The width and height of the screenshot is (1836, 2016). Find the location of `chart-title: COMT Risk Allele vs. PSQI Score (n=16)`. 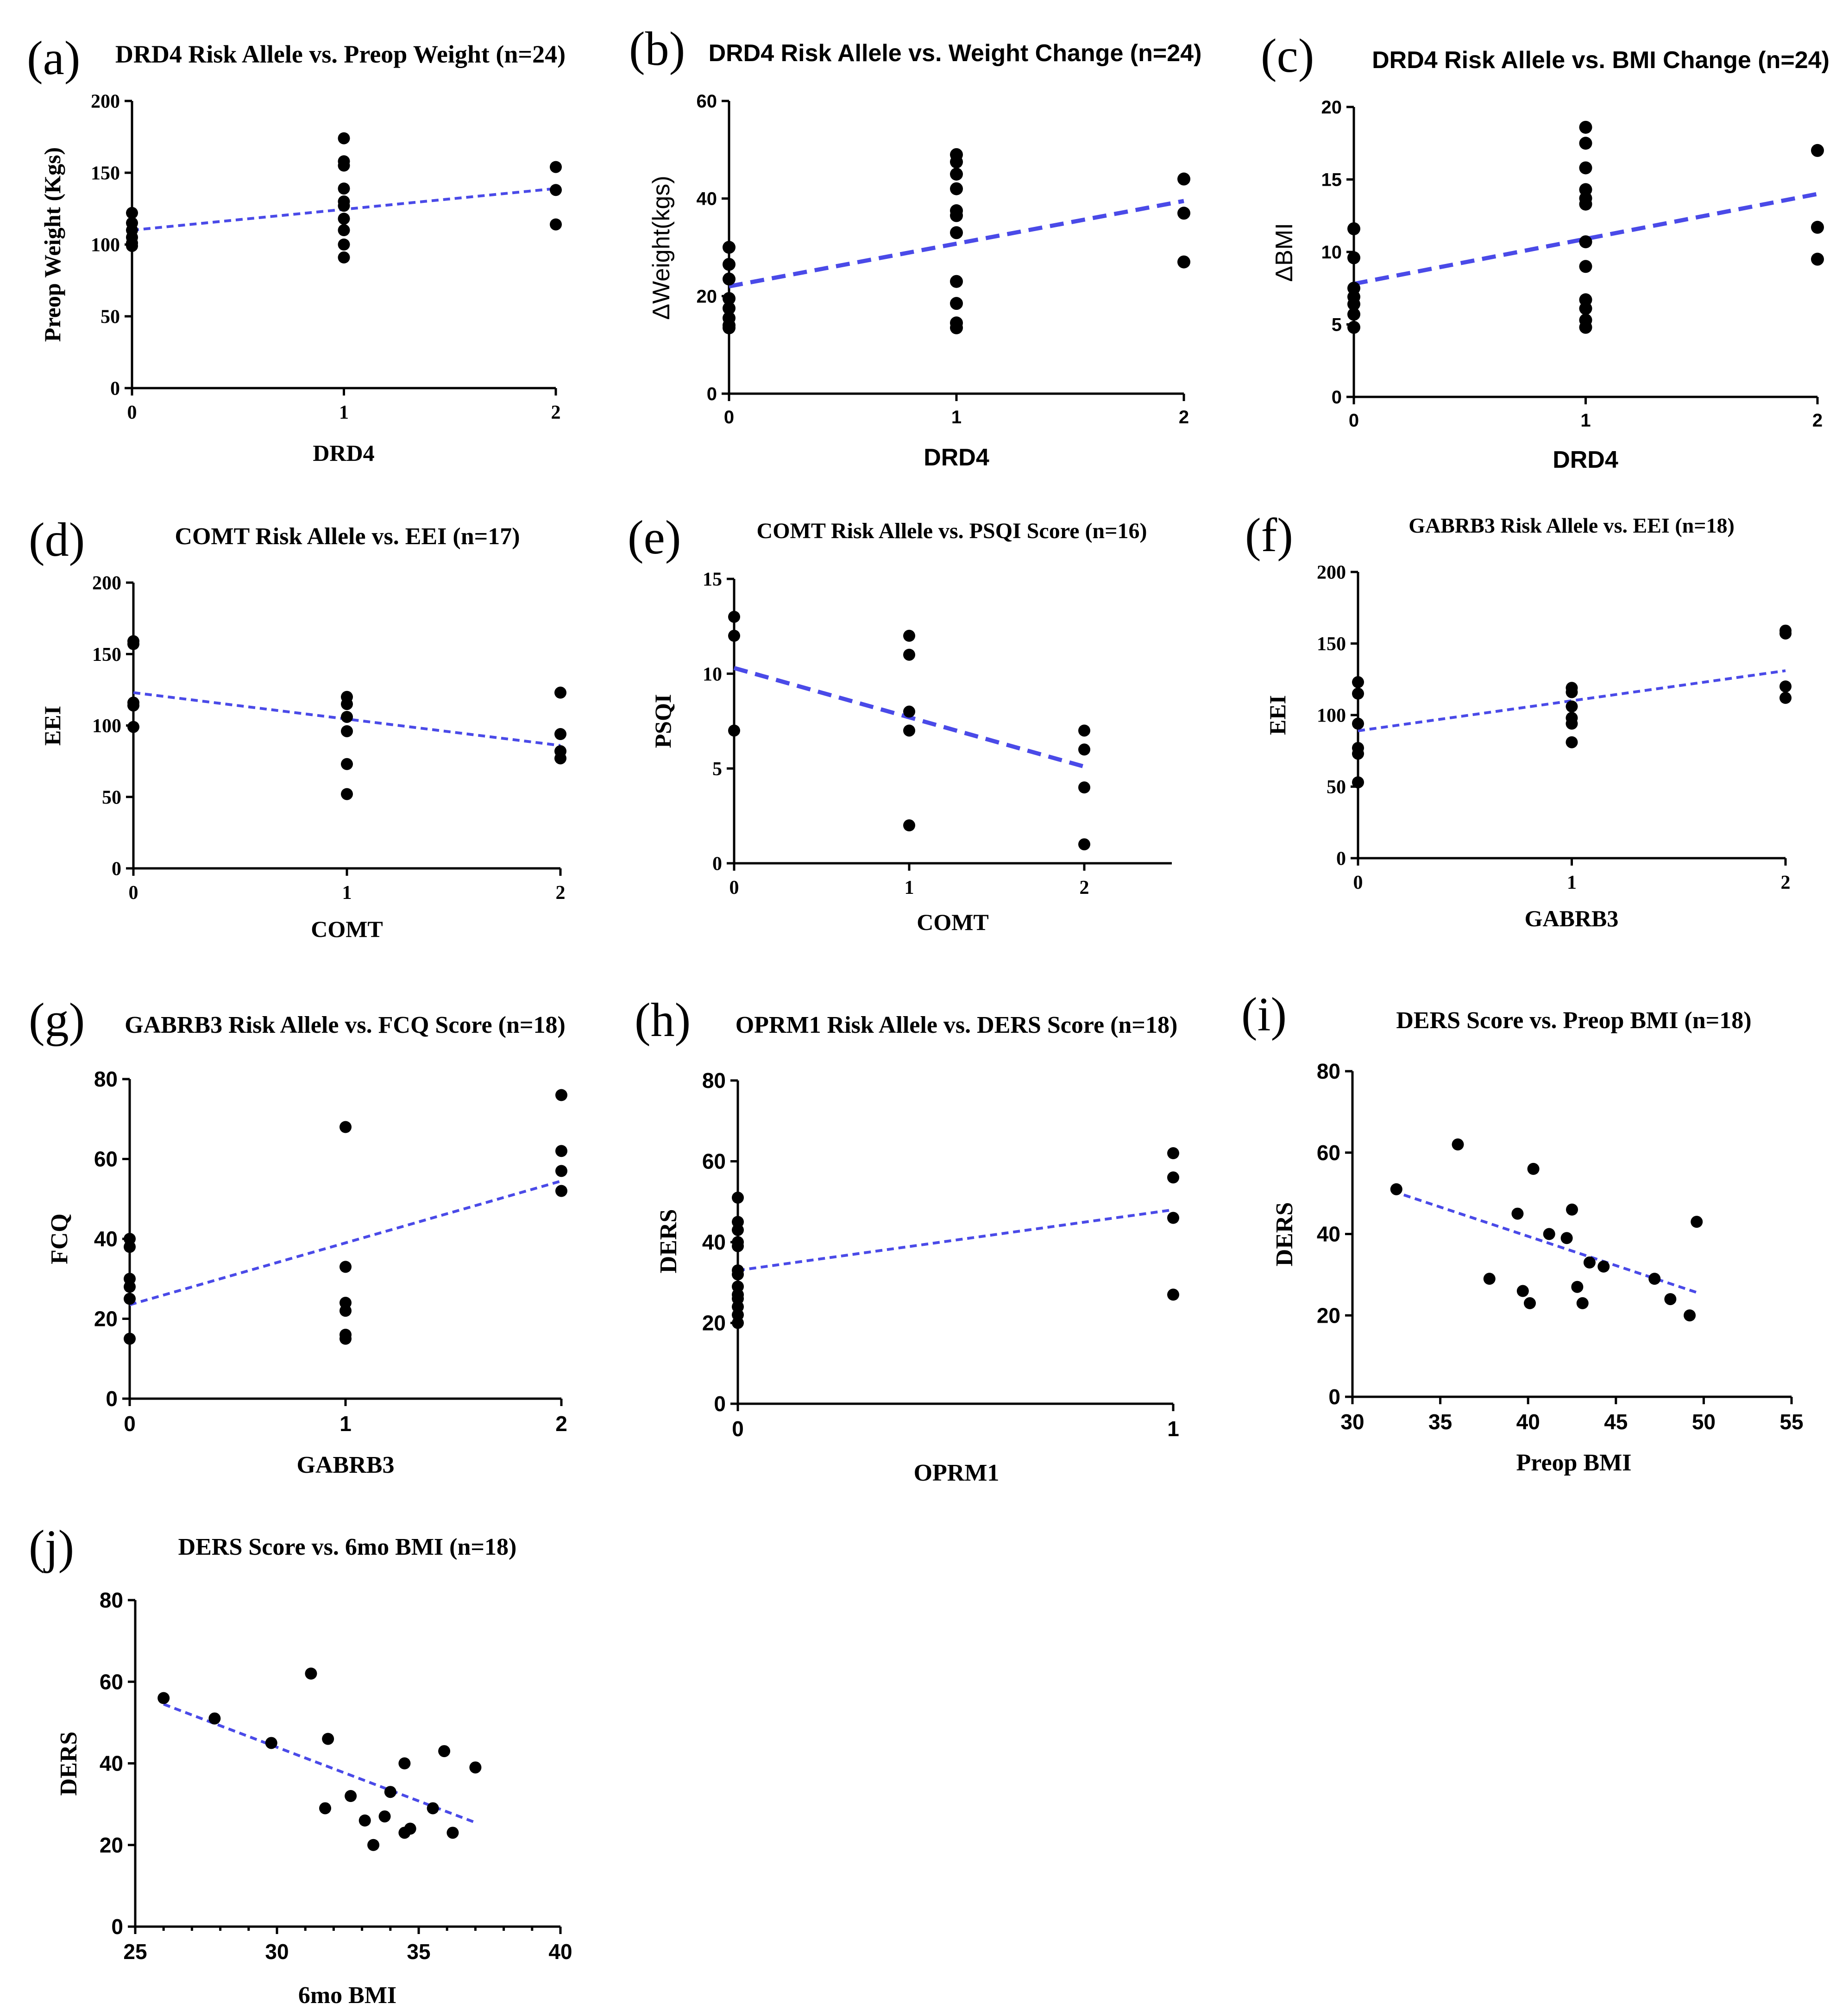

chart-title: COMT Risk Allele vs. PSQI Score (n=16) is located at coordinates (952, 531).